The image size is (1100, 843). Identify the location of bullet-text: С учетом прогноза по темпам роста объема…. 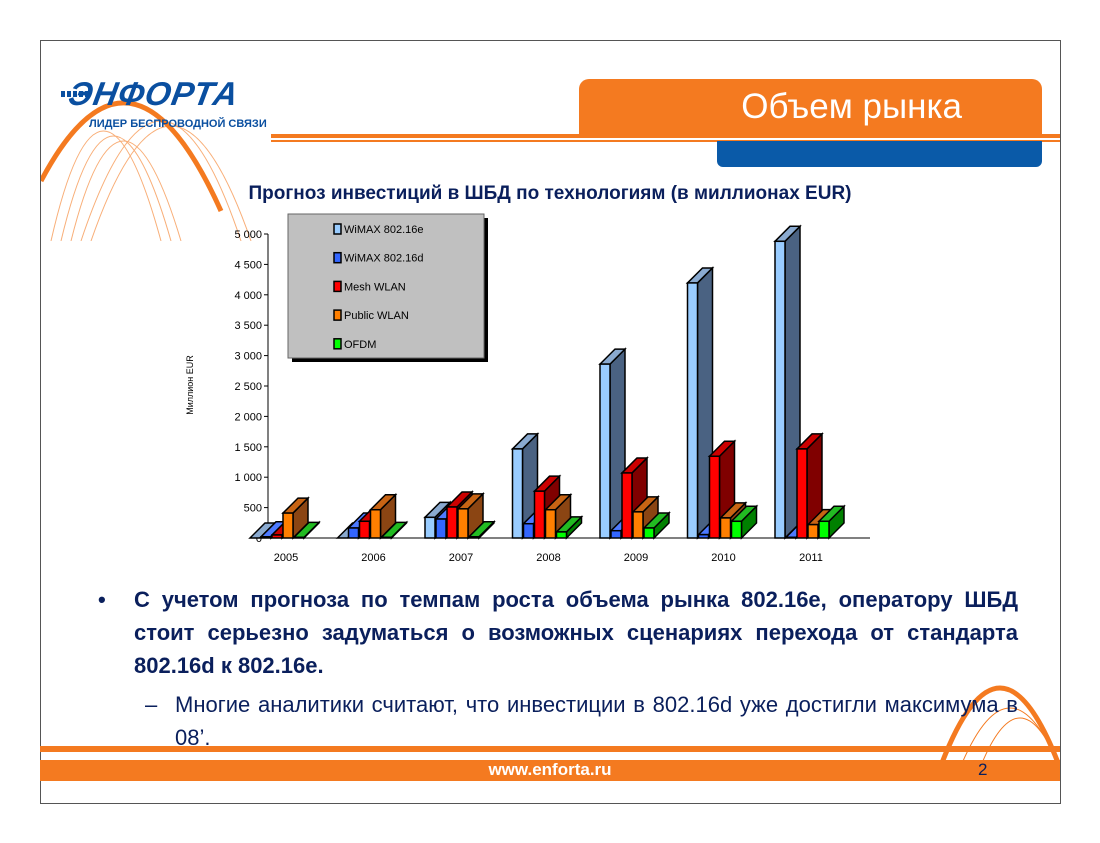
(576, 632).